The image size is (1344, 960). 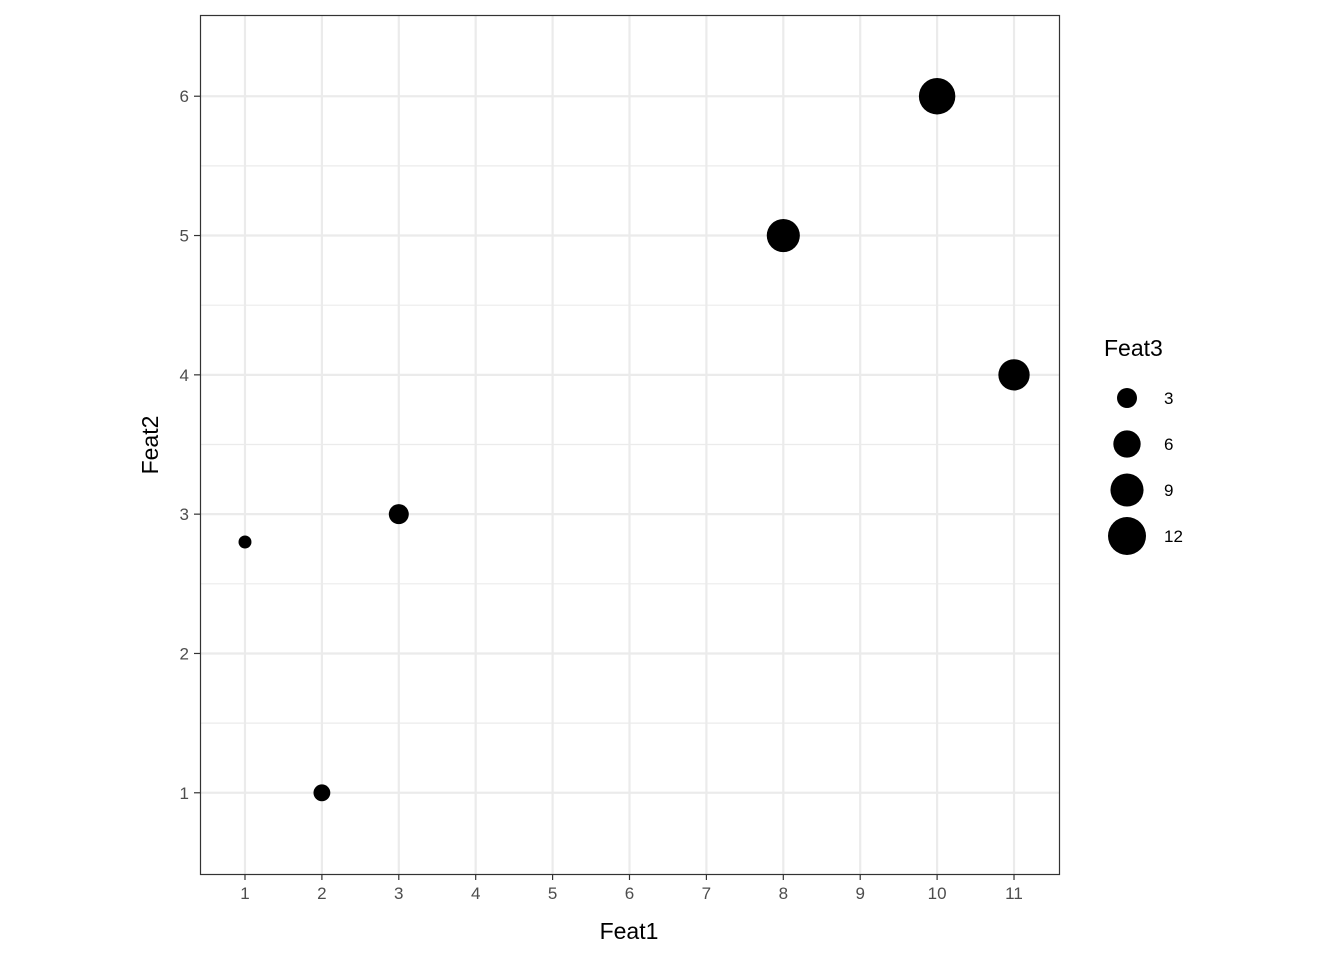 I want to click on x-tick-label: 4, so click(x=475, y=893).